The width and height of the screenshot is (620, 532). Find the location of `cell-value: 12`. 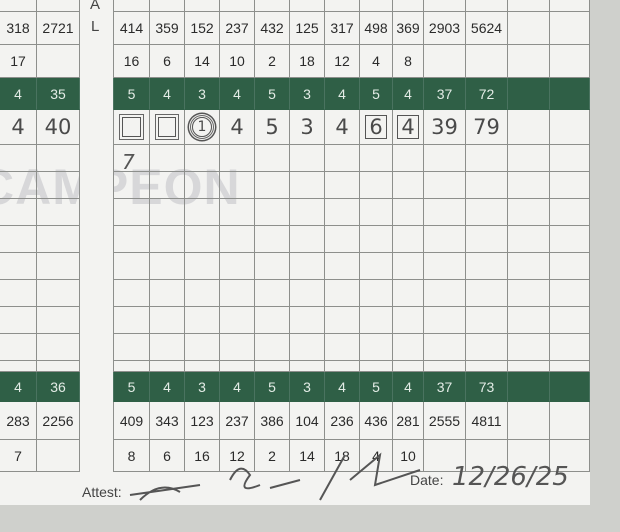

cell-value: 12 is located at coordinates (237, 455).